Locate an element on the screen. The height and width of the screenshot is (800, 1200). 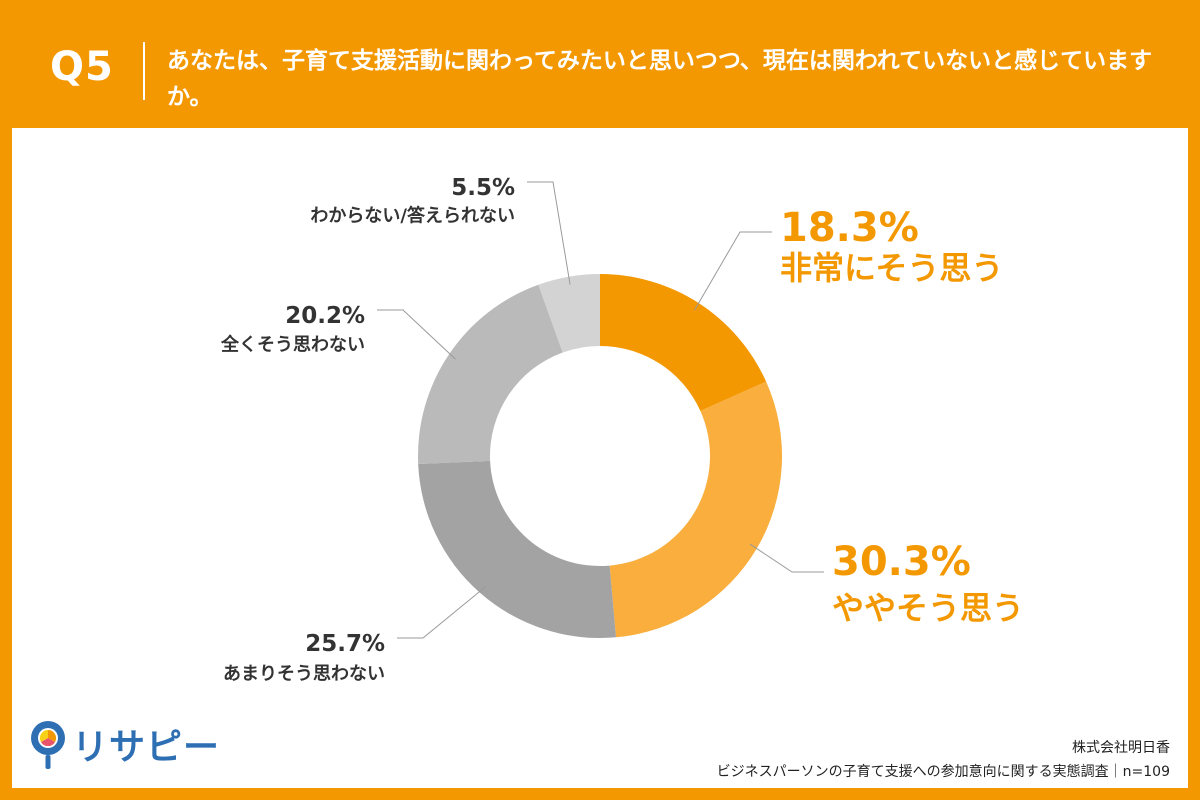
slice-value-label: 30.3% is located at coordinates (901, 562).